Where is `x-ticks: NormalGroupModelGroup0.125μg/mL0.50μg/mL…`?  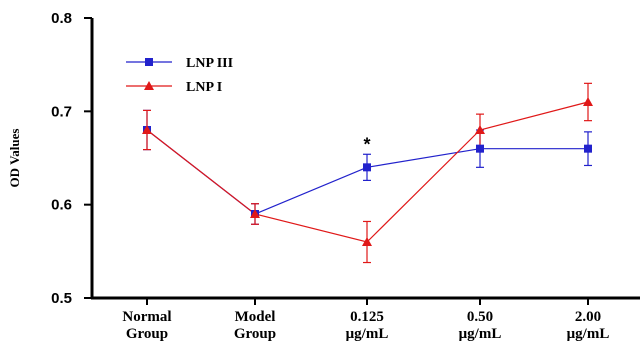 x-ticks: NormalGroupModelGroup0.125μg/mL0.50μg/mL… is located at coordinates (365, 320).